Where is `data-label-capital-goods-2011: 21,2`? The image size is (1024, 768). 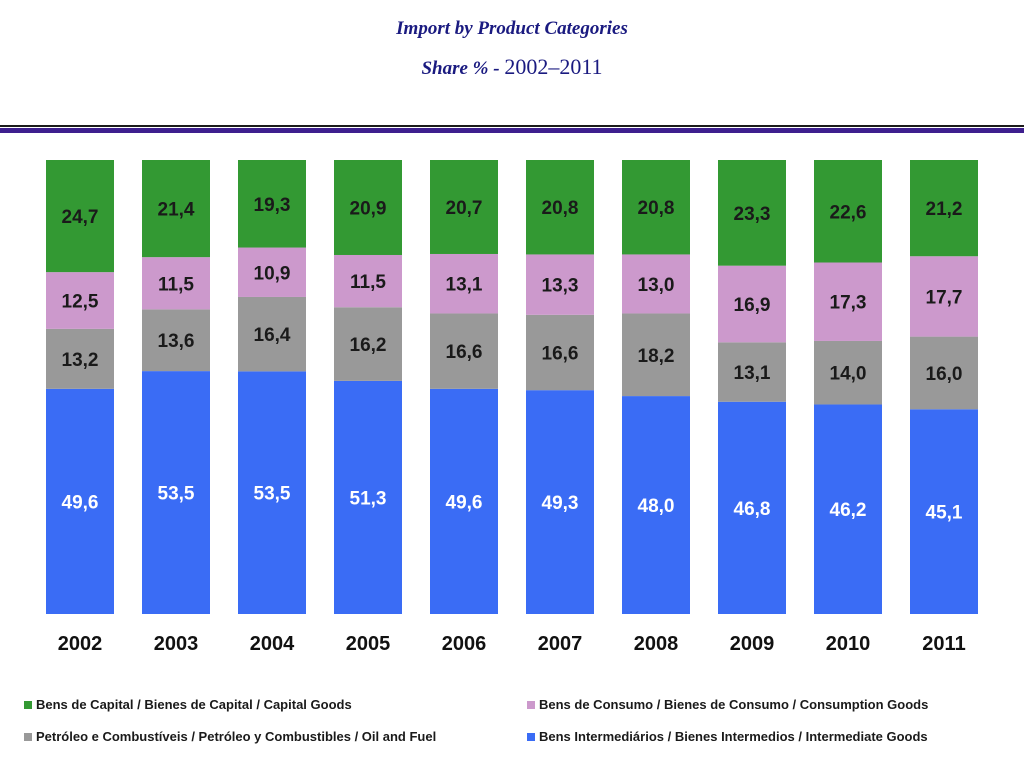 data-label-capital-goods-2011: 21,2 is located at coordinates (944, 209).